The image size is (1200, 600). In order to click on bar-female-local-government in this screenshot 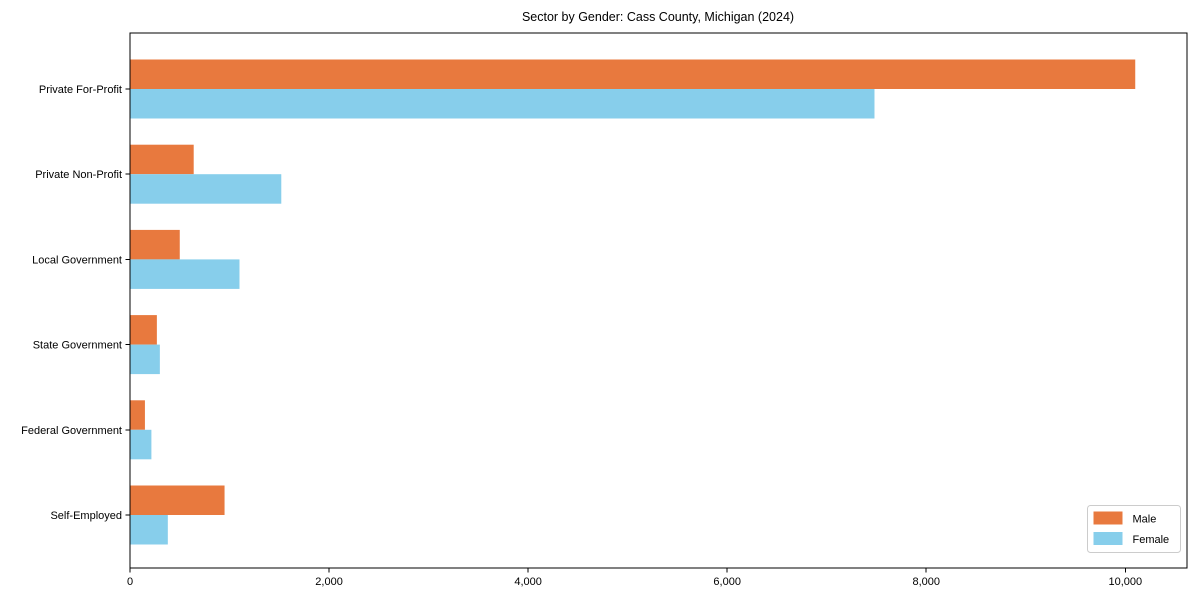, I will do `click(185, 274)`.